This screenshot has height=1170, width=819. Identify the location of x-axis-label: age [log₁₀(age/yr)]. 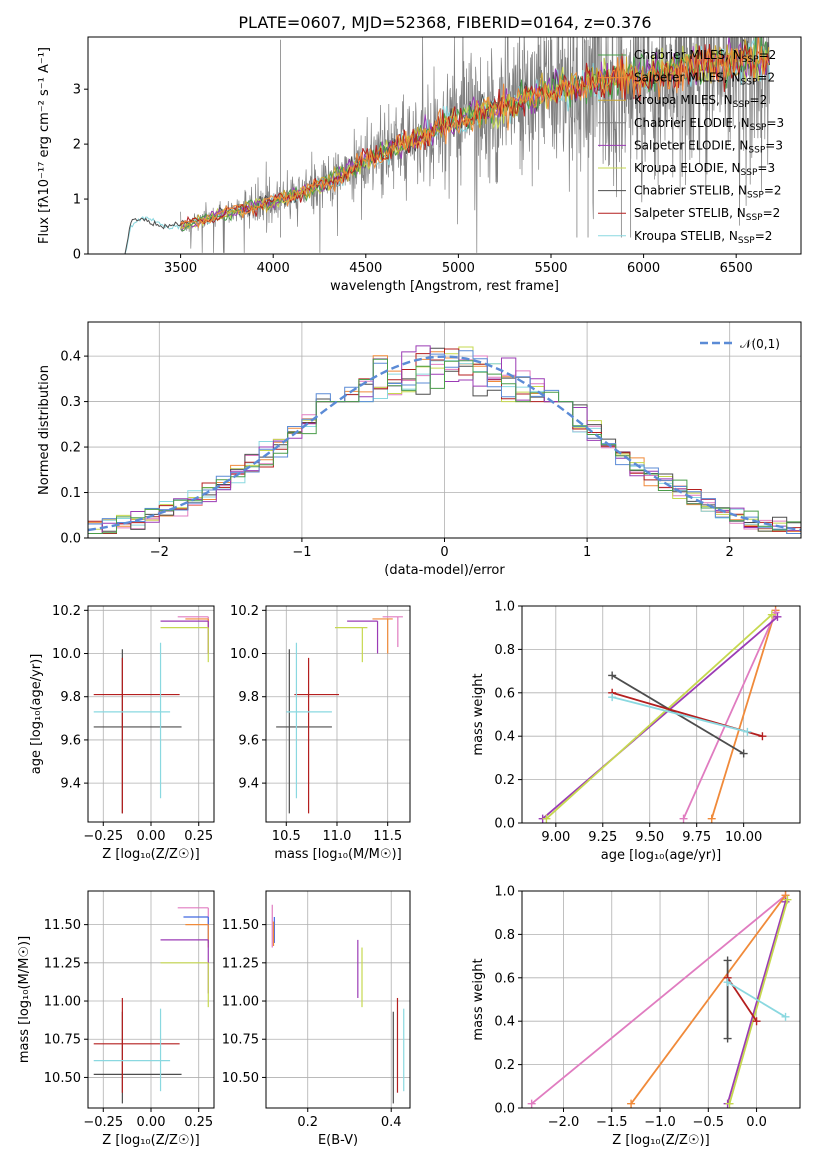
(661, 855).